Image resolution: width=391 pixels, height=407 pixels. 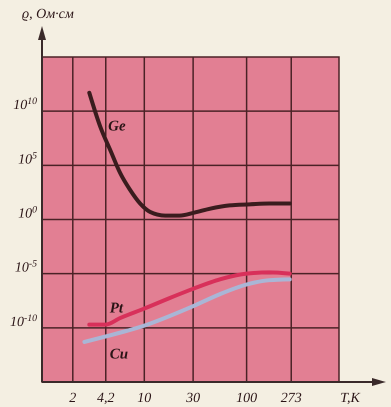 I want to click on x-tick-label: 273, so click(x=291, y=398).